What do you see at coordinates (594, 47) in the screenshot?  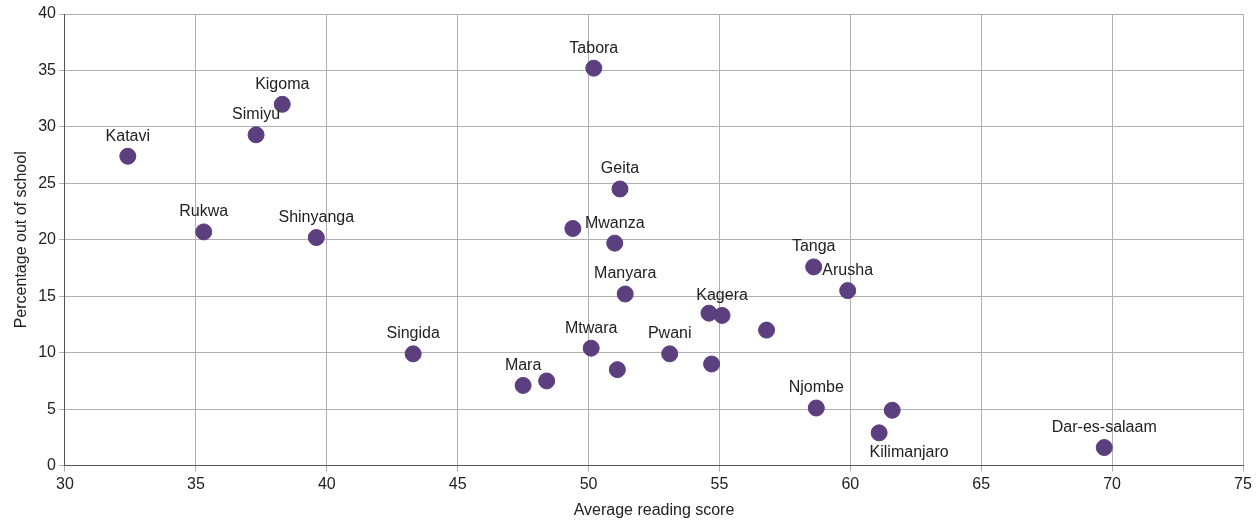 I see `annotation: Tabora` at bounding box center [594, 47].